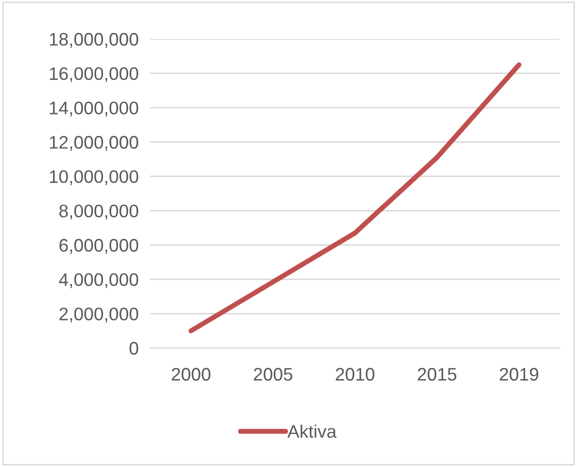 The width and height of the screenshot is (577, 467). What do you see at coordinates (98, 315) in the screenshot?
I see `y-tick-label: 2,000,000` at bounding box center [98, 315].